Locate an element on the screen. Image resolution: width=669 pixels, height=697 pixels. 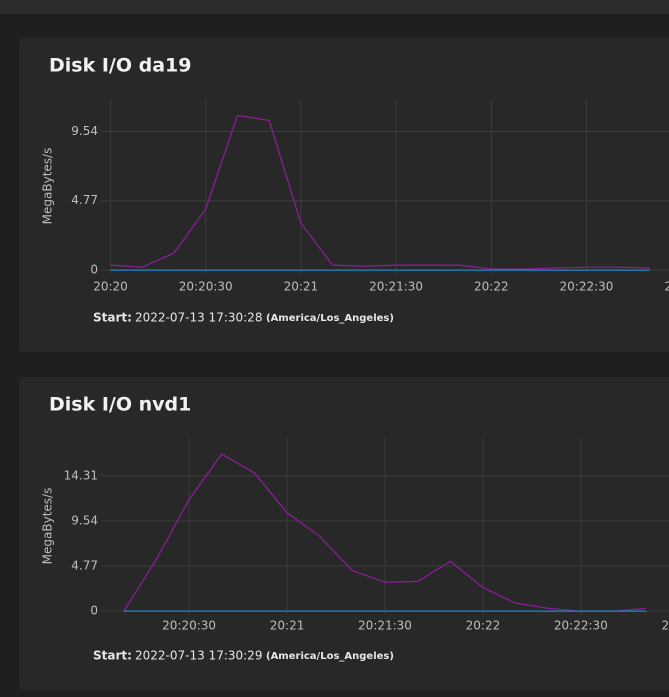
start-time: 2022-07-13 17:30:29 is located at coordinates (198, 656).